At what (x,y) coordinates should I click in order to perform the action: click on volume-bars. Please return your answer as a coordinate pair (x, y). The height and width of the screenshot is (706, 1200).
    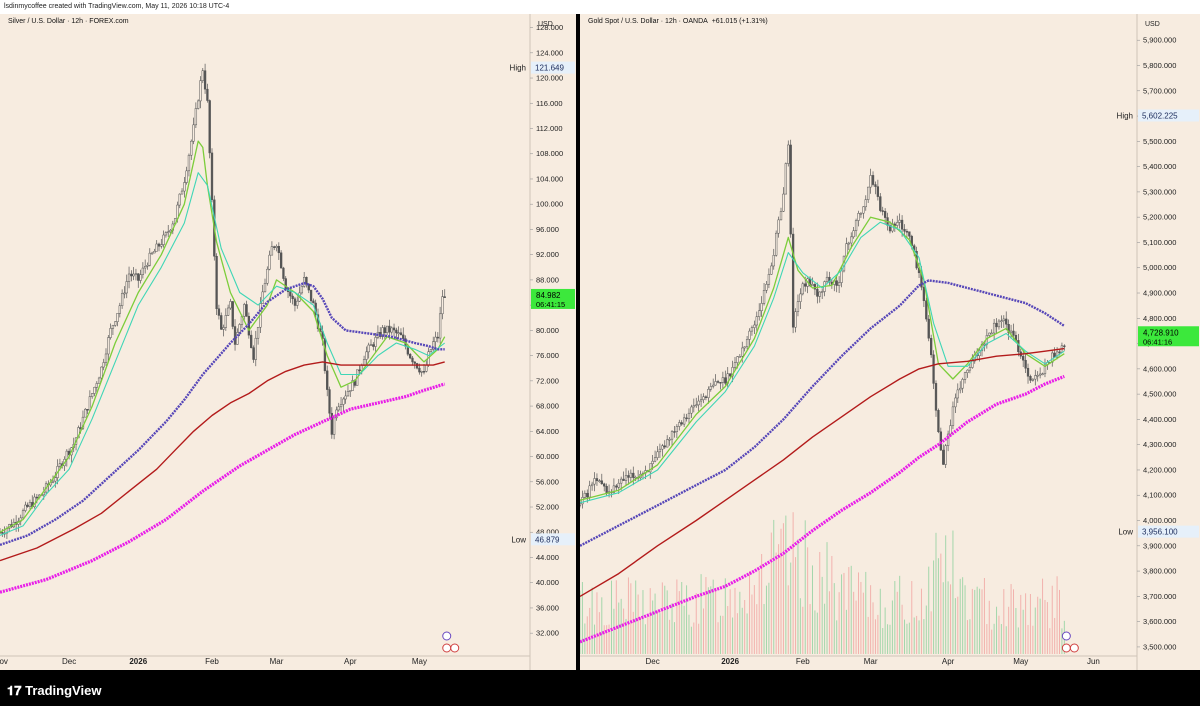
    Looking at the image, I should click on (822, 583).